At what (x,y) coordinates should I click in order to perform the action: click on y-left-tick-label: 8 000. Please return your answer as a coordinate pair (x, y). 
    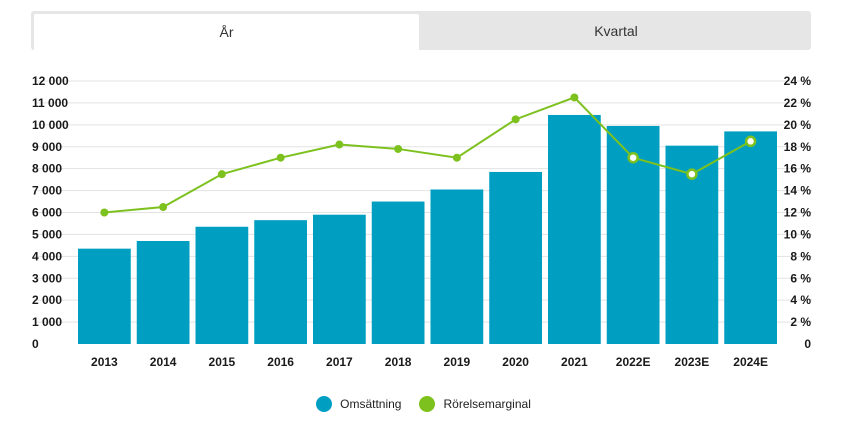
    Looking at the image, I should click on (47, 169).